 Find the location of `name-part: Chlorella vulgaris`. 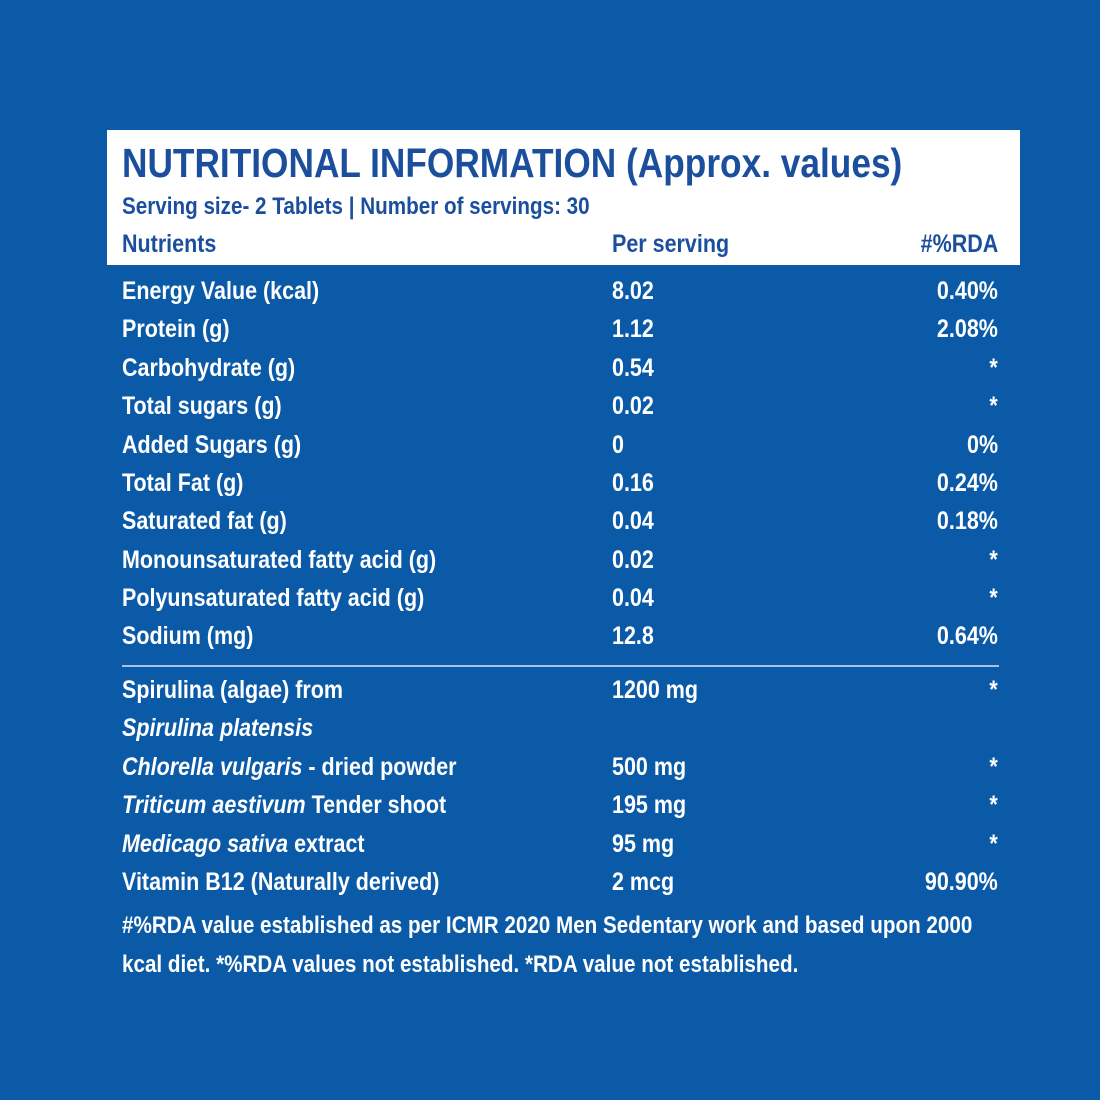

name-part: Chlorella vulgaris is located at coordinates (212, 767).